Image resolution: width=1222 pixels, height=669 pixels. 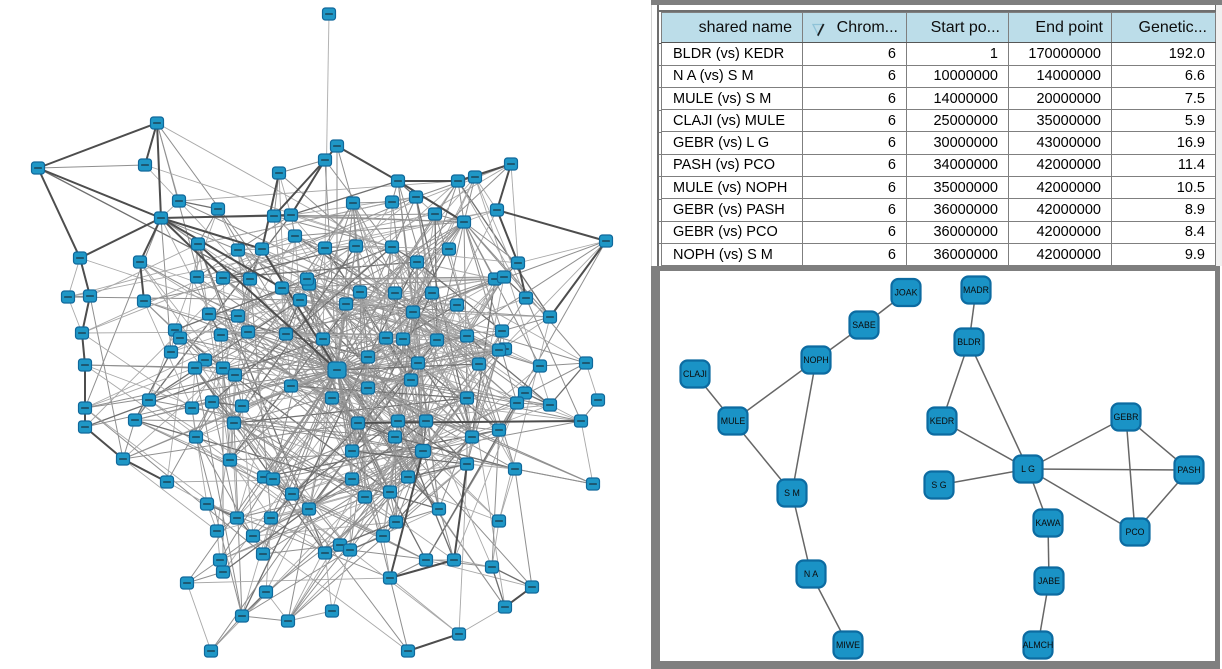 What do you see at coordinates (1126, 417) in the screenshot?
I see `svg-text: GEBR` at bounding box center [1126, 417].